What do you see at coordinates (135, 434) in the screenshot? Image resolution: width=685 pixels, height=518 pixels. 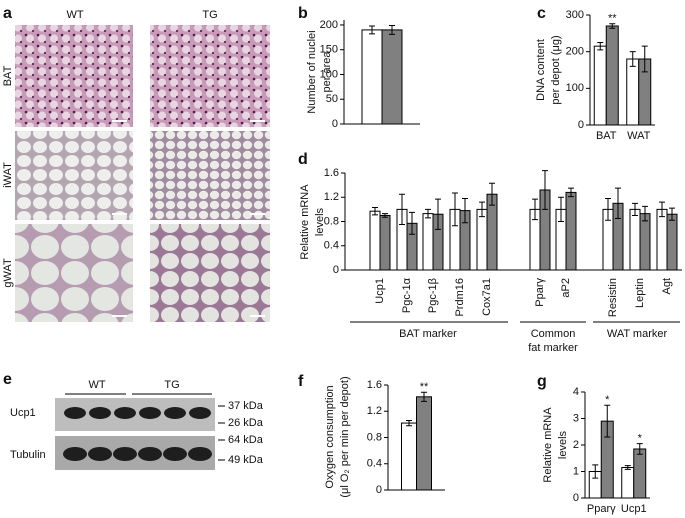 I see `blot` at bounding box center [135, 434].